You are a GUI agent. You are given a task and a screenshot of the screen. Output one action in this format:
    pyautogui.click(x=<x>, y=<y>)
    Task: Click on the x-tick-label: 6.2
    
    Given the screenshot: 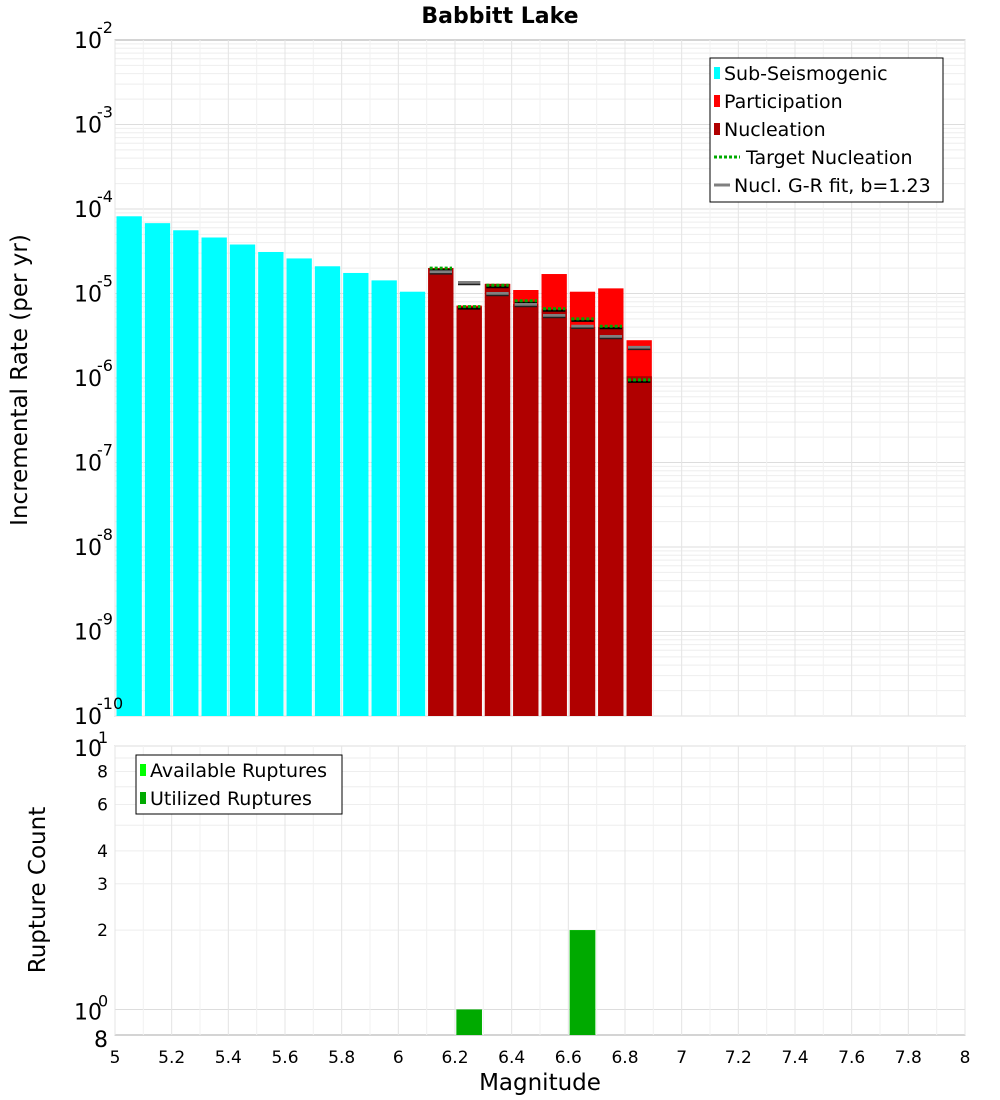 What is the action you would take?
    pyautogui.click(x=454, y=1058)
    